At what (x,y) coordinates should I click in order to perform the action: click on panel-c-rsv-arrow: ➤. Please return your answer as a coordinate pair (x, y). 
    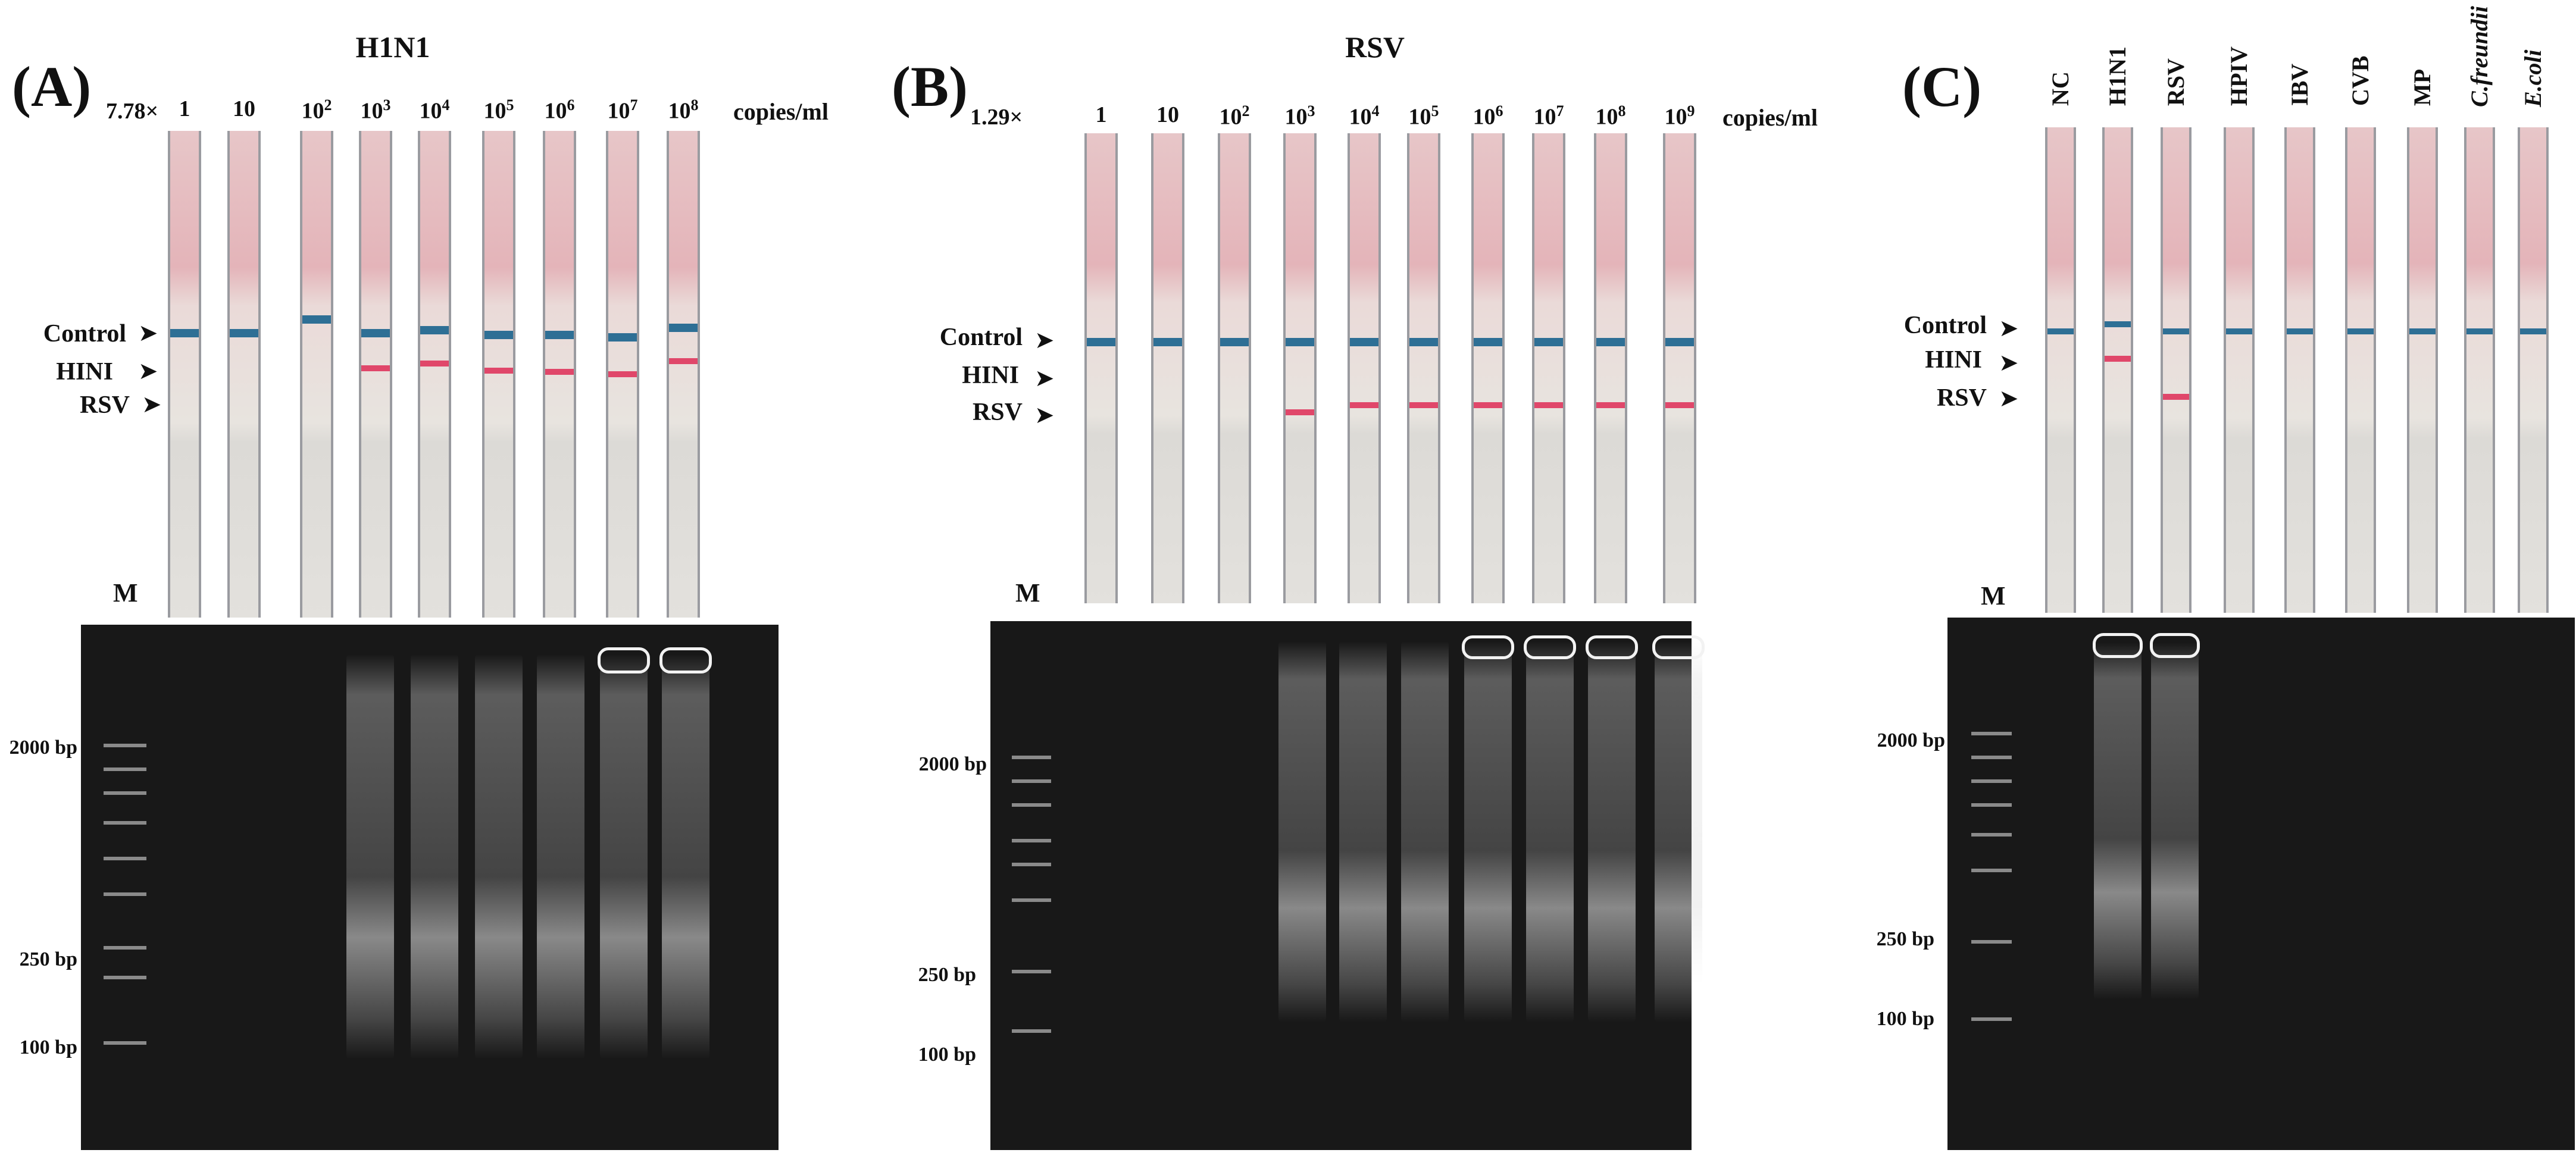
    Looking at the image, I should click on (2009, 398).